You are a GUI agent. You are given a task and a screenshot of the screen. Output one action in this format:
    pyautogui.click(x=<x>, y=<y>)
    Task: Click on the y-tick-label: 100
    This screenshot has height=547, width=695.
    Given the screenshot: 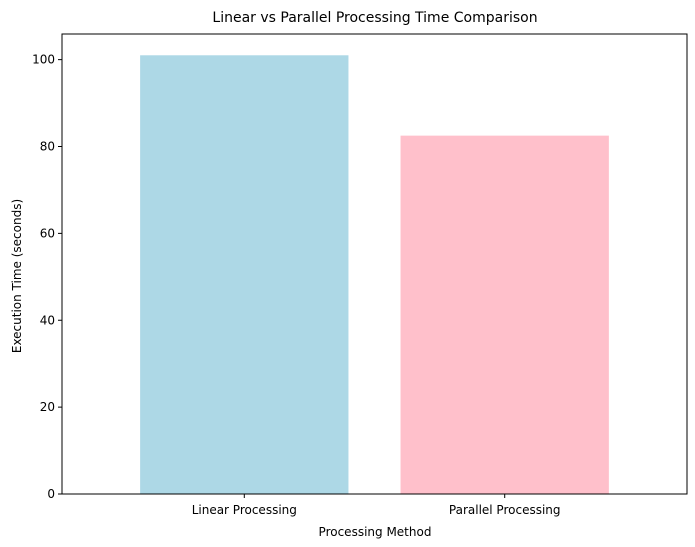 What is the action you would take?
    pyautogui.click(x=43, y=60)
    